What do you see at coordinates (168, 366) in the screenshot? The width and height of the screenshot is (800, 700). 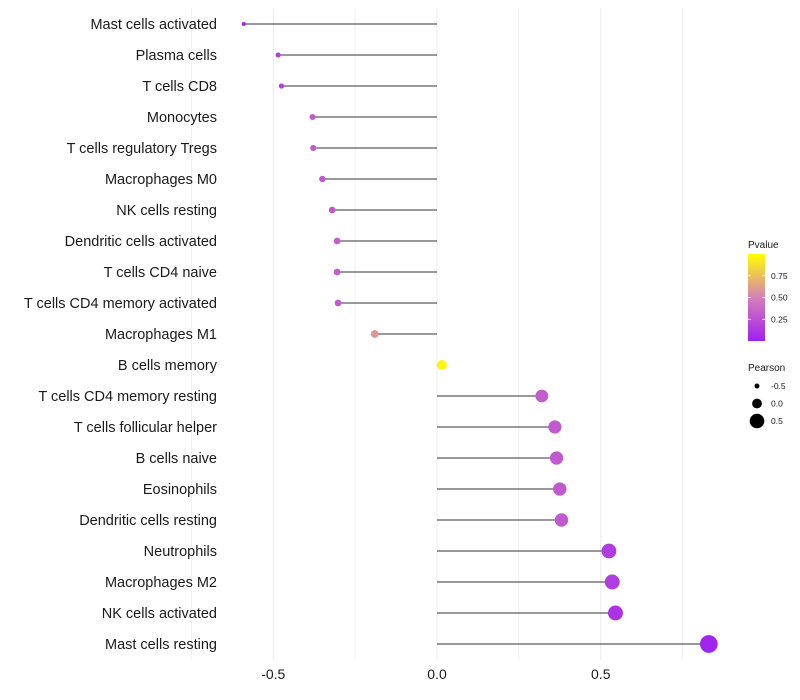 I see `category-label: B cells memory` at bounding box center [168, 366].